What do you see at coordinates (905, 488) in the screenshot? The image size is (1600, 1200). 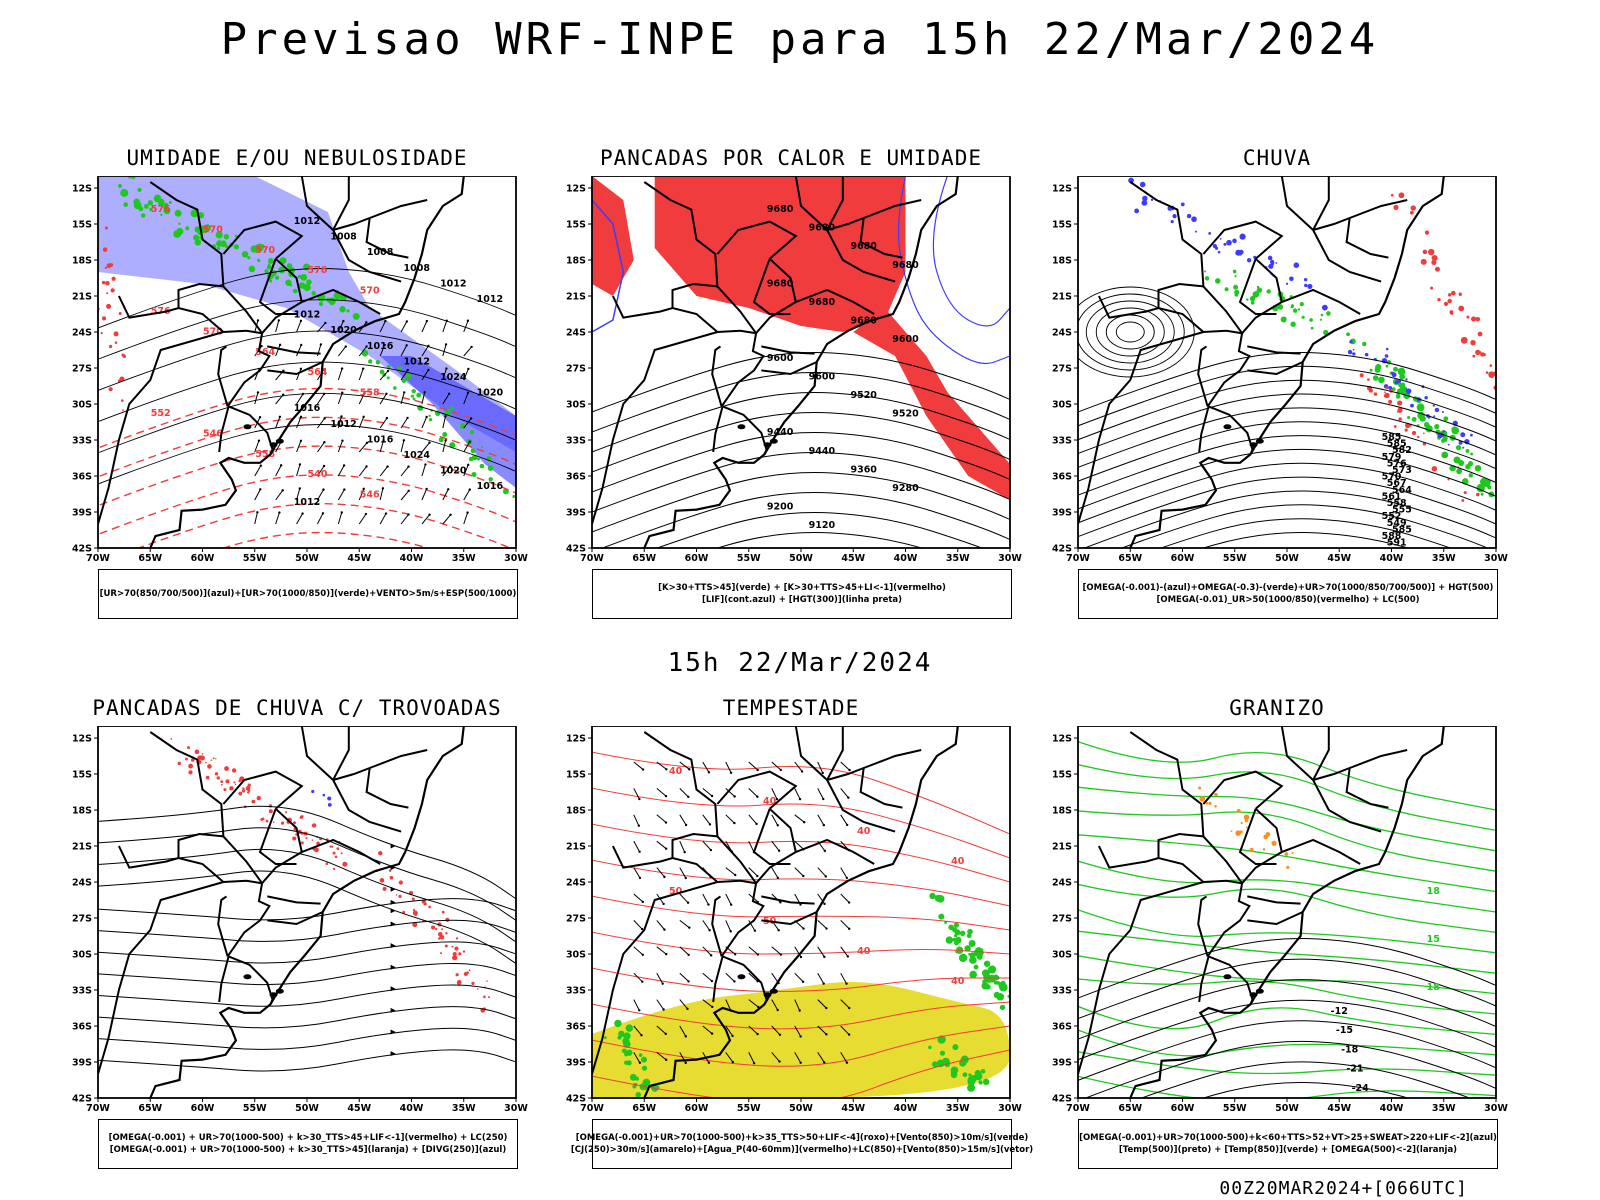 I see `contour-label: 9280` at bounding box center [905, 488].